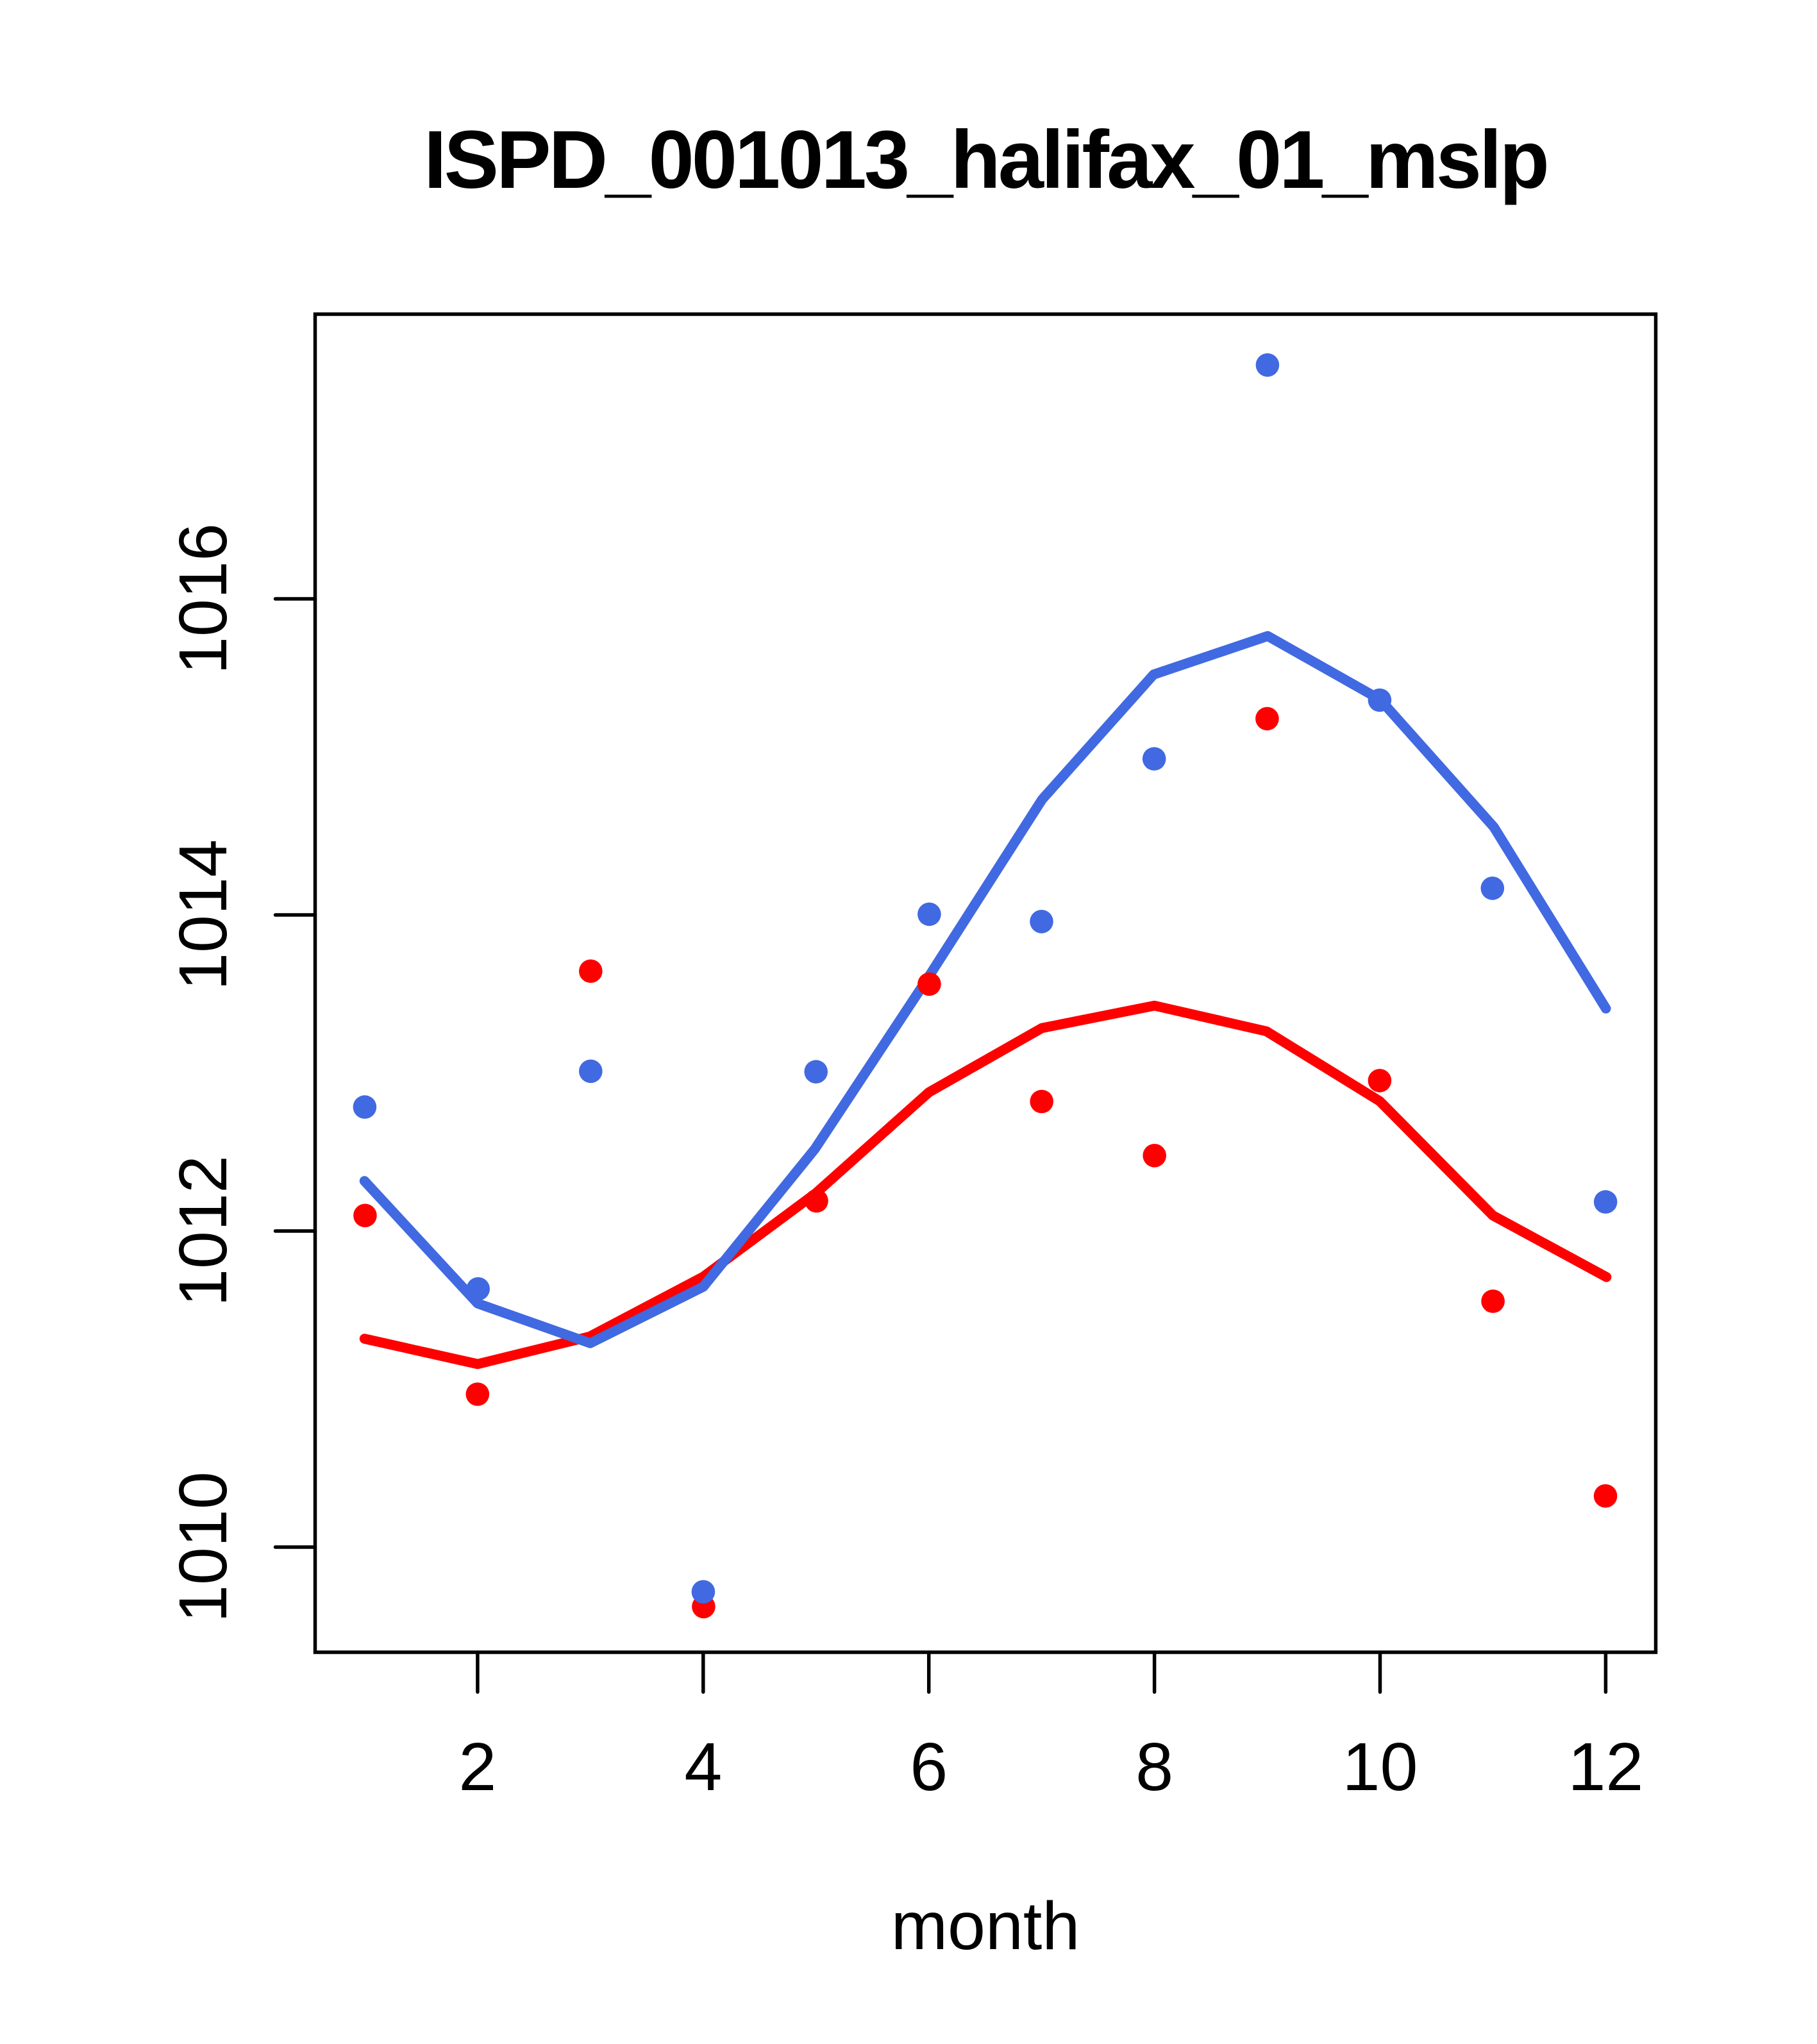 The width and height of the screenshot is (1817, 2044). What do you see at coordinates (1381, 1767) in the screenshot?
I see `svg-text: 10` at bounding box center [1381, 1767].